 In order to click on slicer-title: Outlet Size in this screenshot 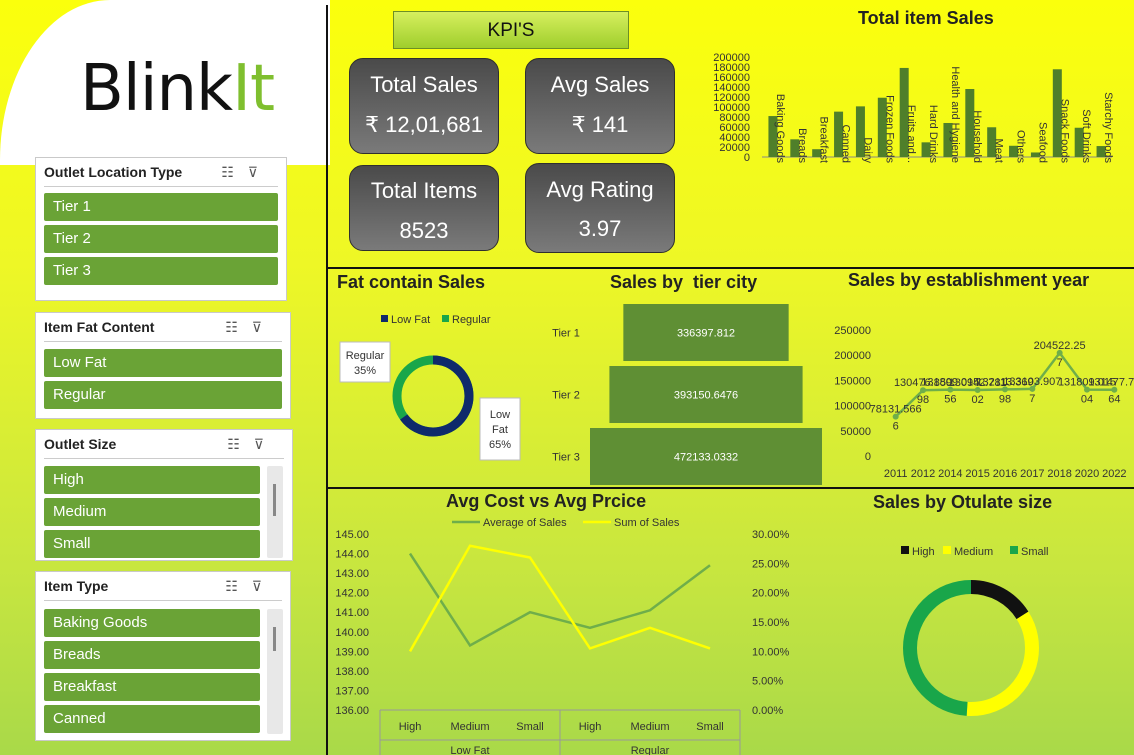, I will do `click(80, 444)`.